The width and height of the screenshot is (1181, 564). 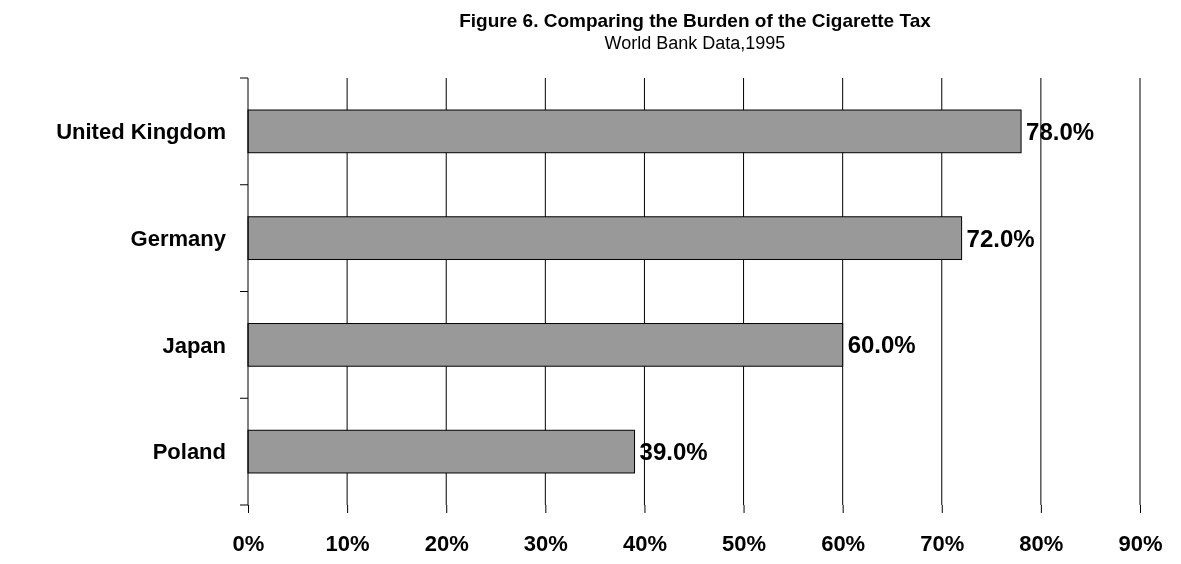 I want to click on chart-subtitle: World Bank Data,1995, so click(x=695, y=43).